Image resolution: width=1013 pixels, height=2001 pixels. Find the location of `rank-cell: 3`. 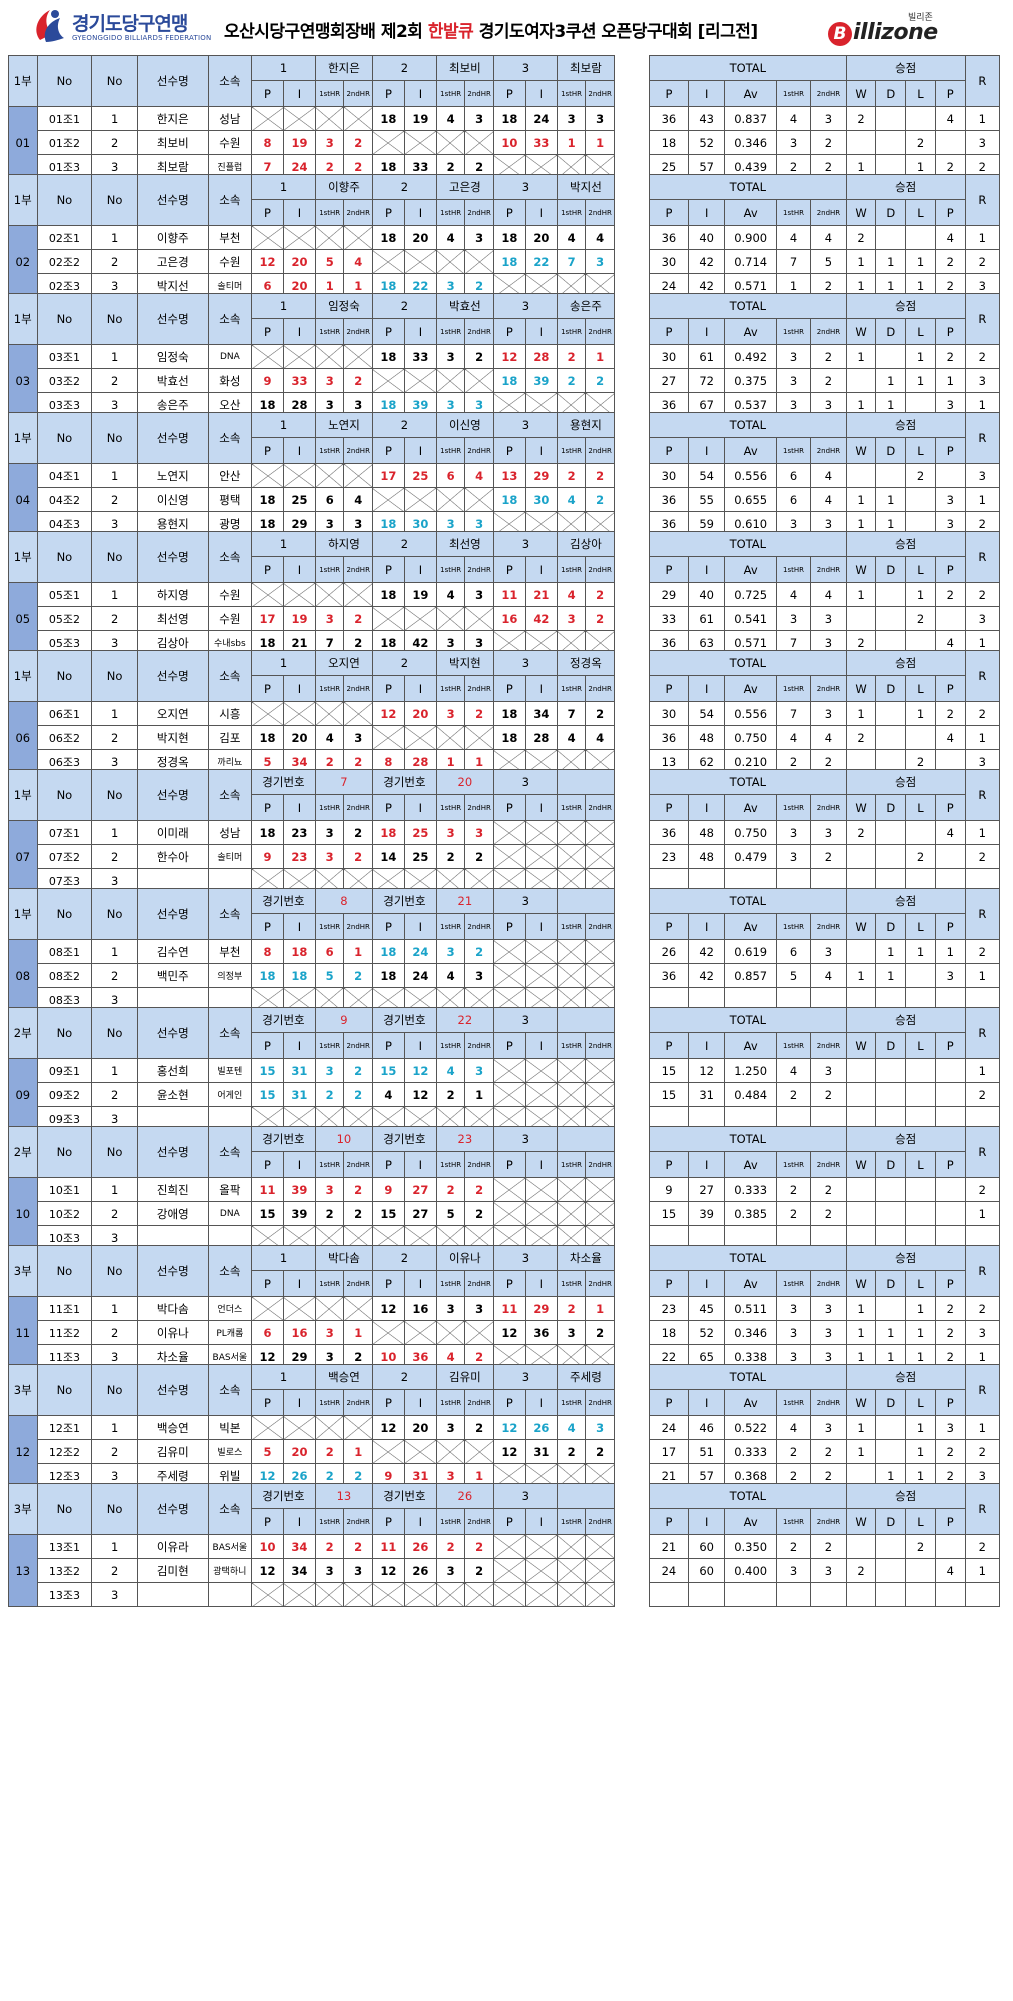

rank-cell: 3 is located at coordinates (982, 380).